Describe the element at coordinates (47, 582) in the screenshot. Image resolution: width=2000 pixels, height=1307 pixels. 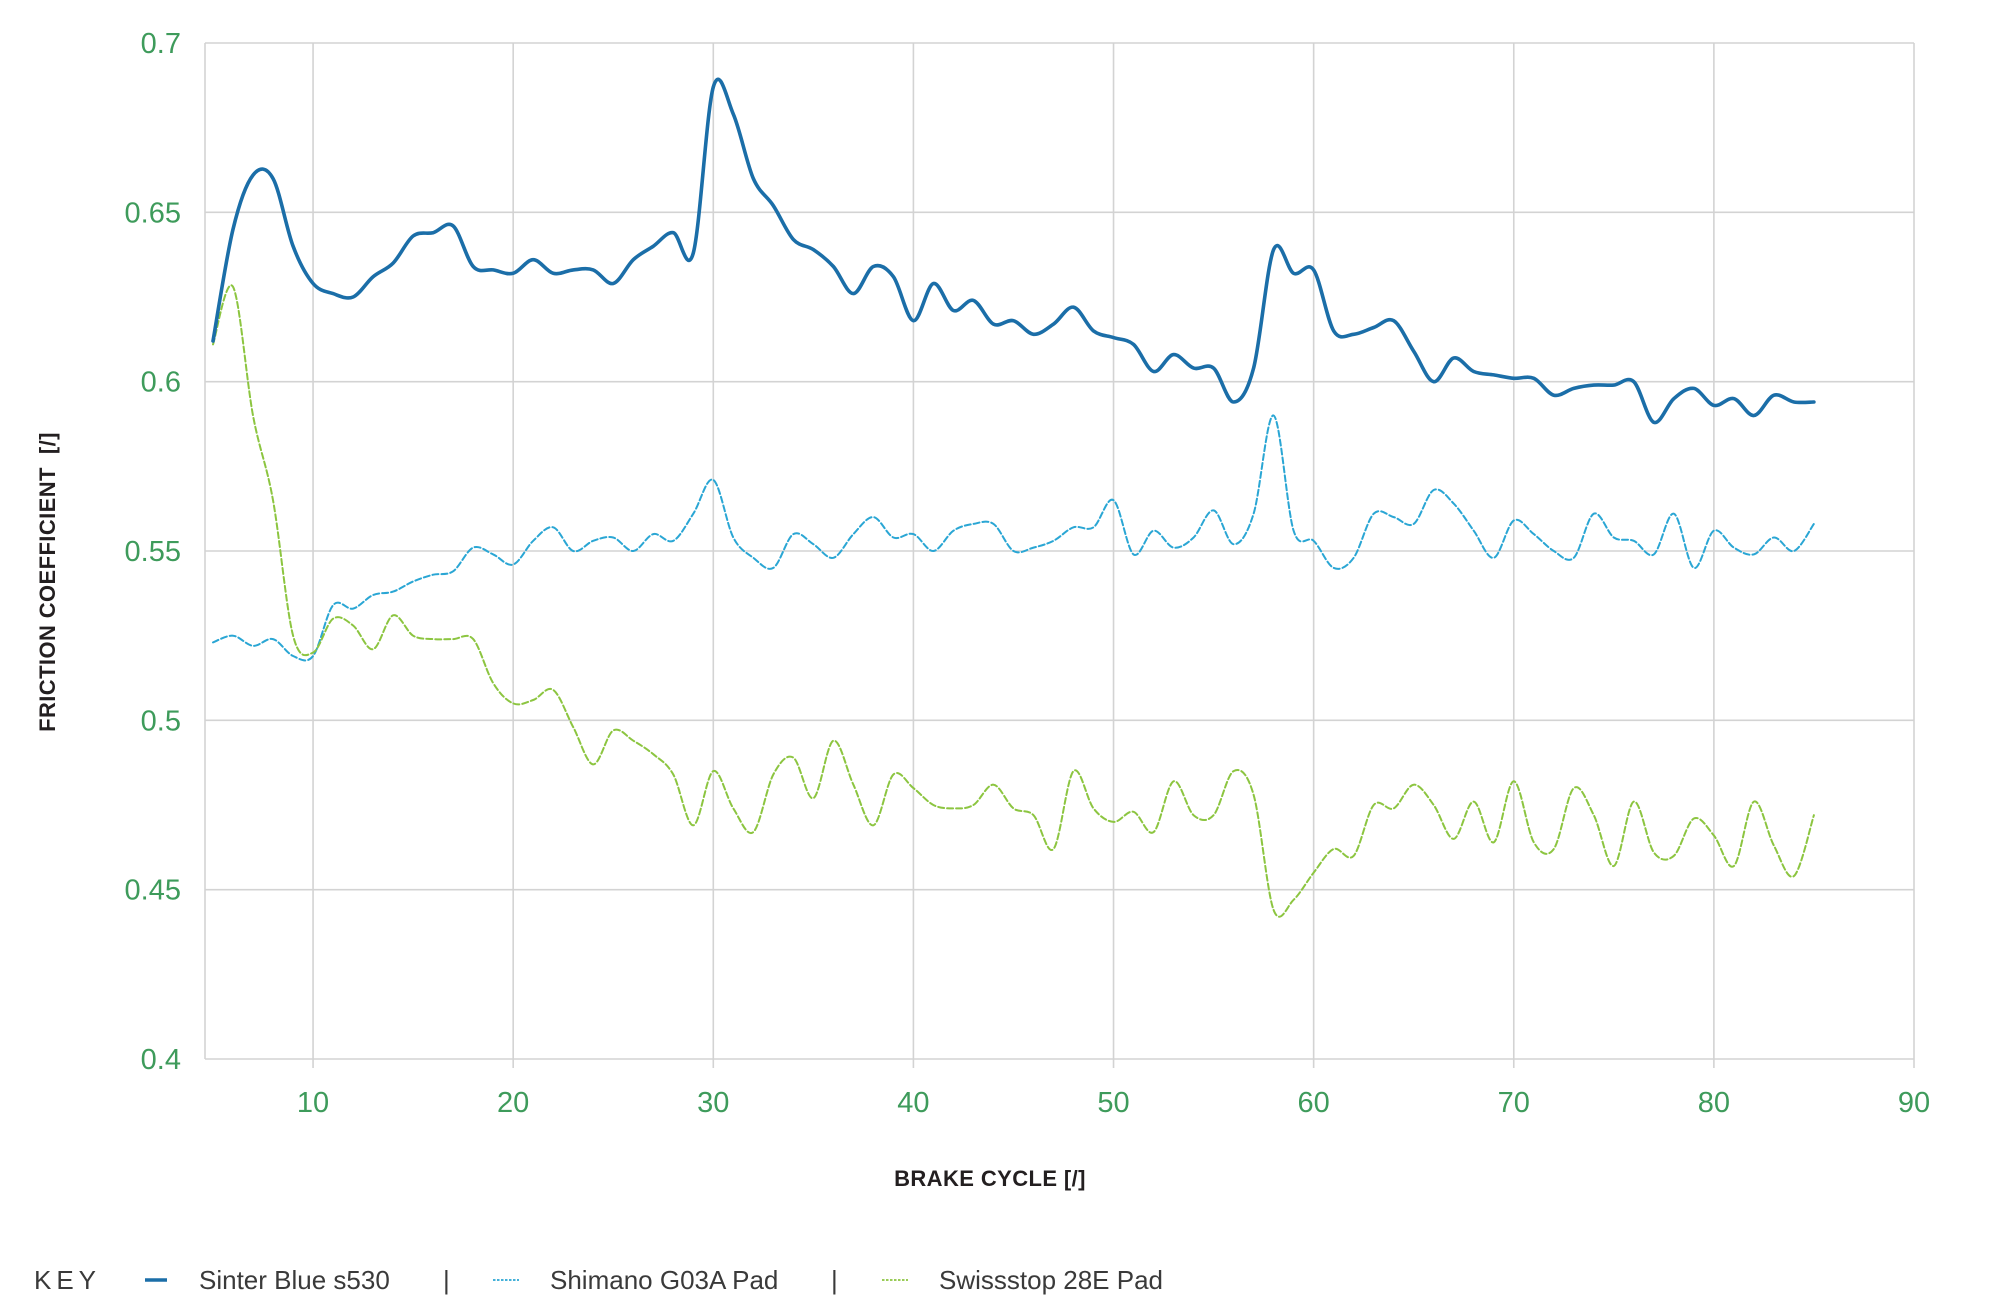
I see `y-axis-title: FRICTION COEFFICIENT [/]` at that location.